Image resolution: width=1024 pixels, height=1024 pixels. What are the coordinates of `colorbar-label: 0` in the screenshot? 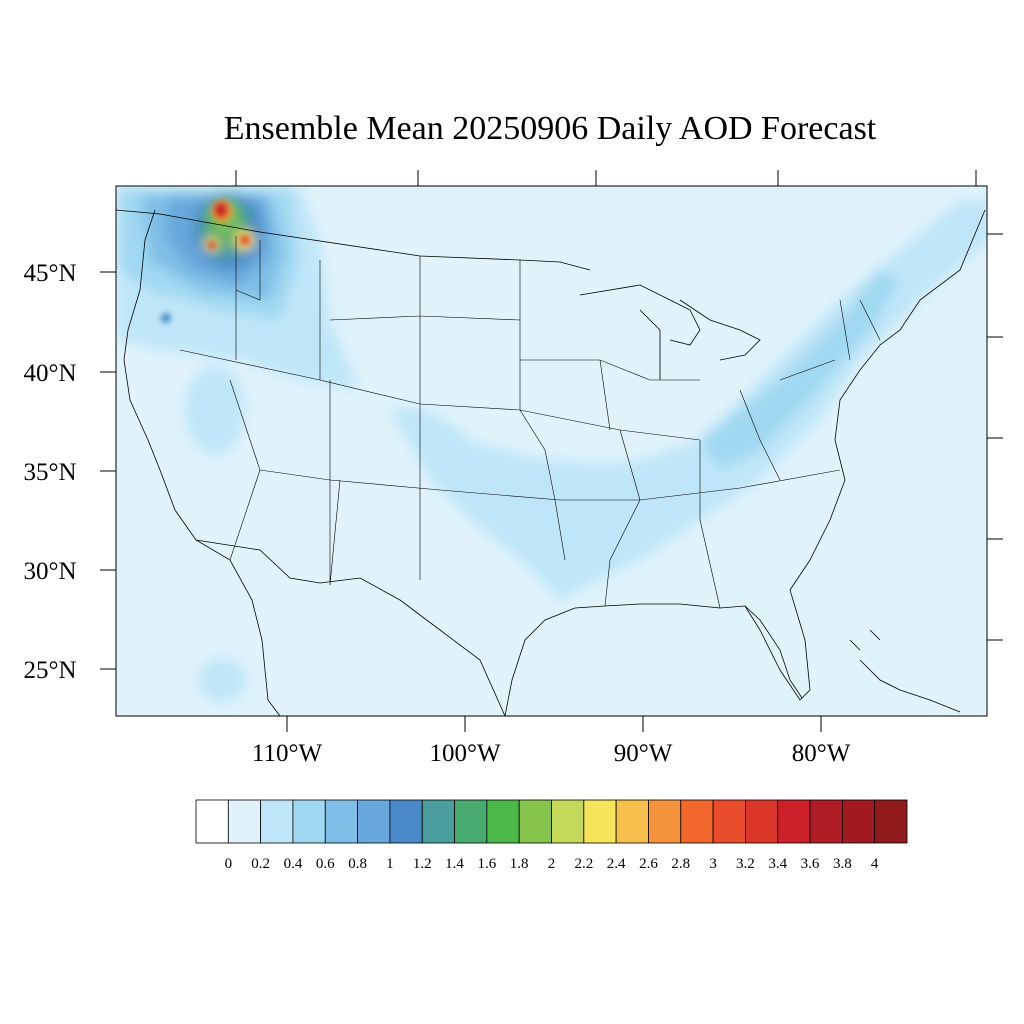 It's located at (229, 864).